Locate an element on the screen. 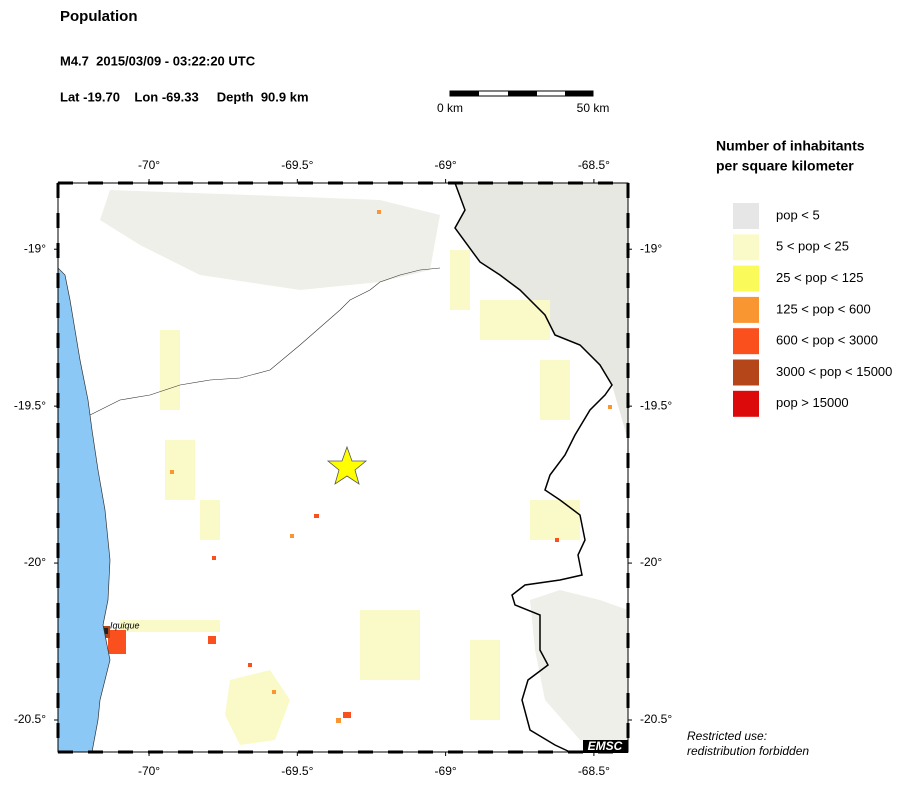 This screenshot has width=909, height=790. location-info: Lat -19.70 Lon -69.33 Depth 90.9 km is located at coordinates (184, 96).